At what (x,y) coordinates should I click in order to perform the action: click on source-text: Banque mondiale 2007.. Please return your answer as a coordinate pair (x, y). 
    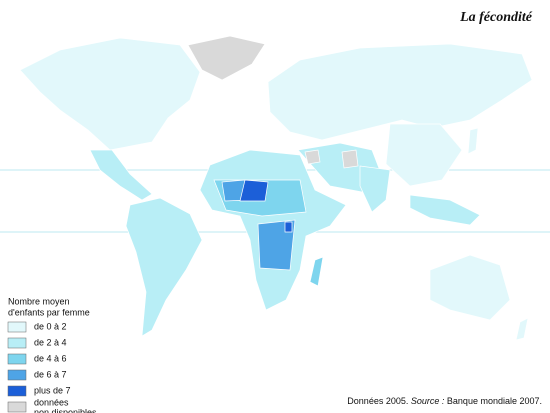
    Looking at the image, I should click on (494, 401).